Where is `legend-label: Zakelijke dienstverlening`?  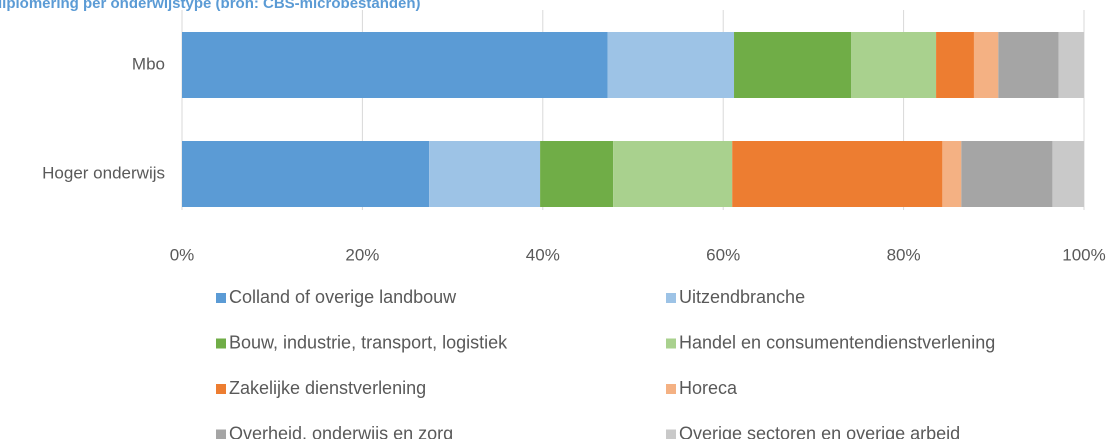 legend-label: Zakelijke dienstverlening is located at coordinates (327, 388).